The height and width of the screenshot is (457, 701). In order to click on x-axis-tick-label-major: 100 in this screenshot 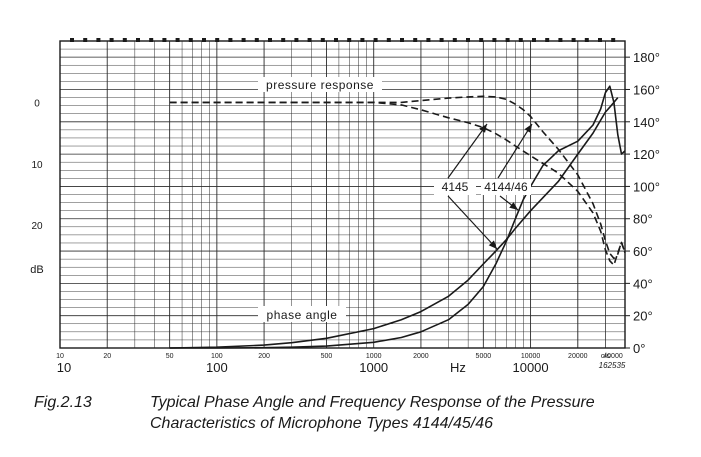, I will do `click(217, 367)`.